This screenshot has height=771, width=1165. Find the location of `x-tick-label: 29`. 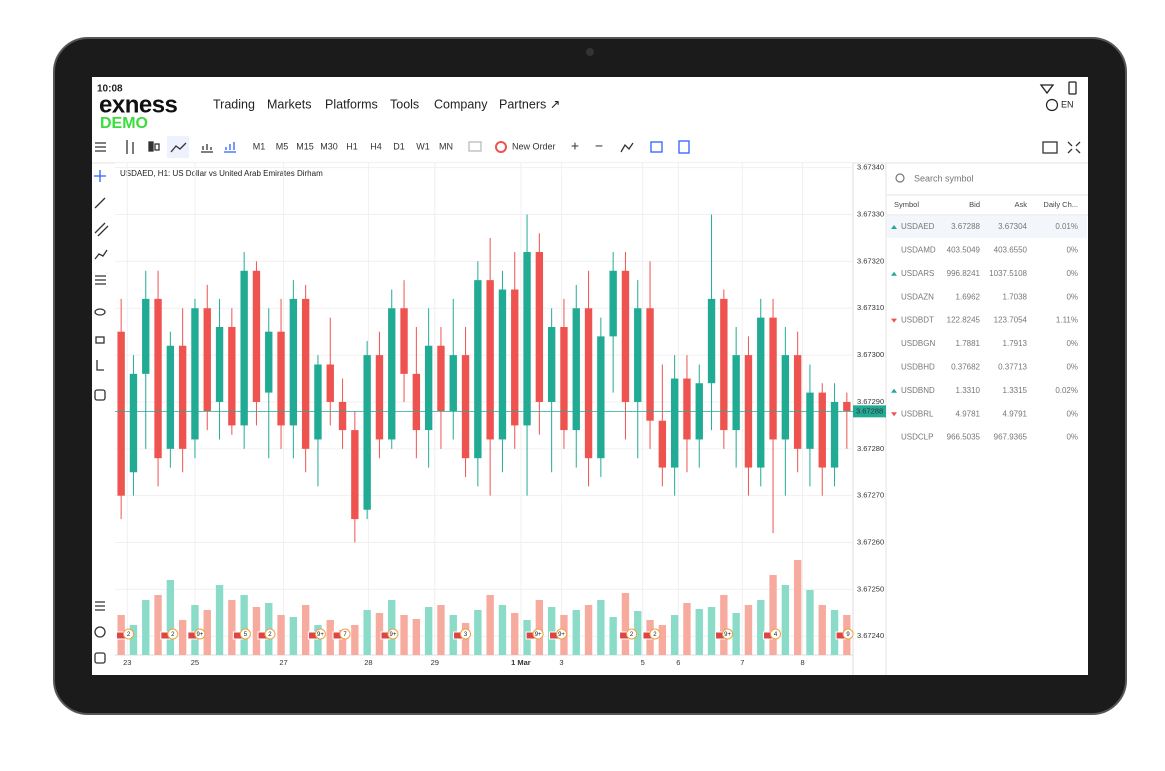

x-tick-label: 29 is located at coordinates (435, 662).